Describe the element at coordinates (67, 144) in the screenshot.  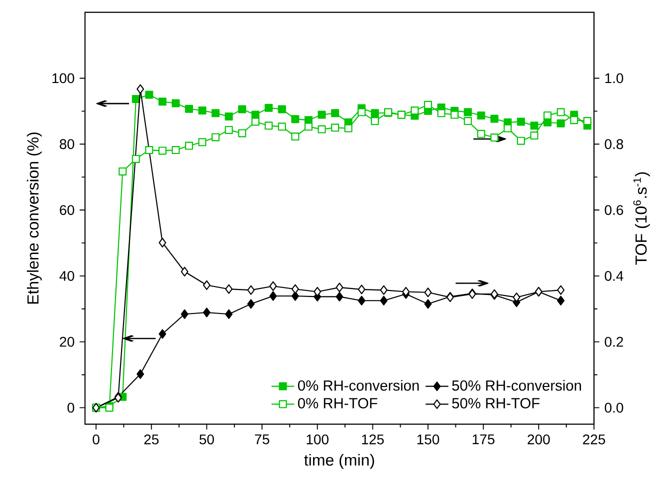
I see `y-tick-label: 80` at that location.